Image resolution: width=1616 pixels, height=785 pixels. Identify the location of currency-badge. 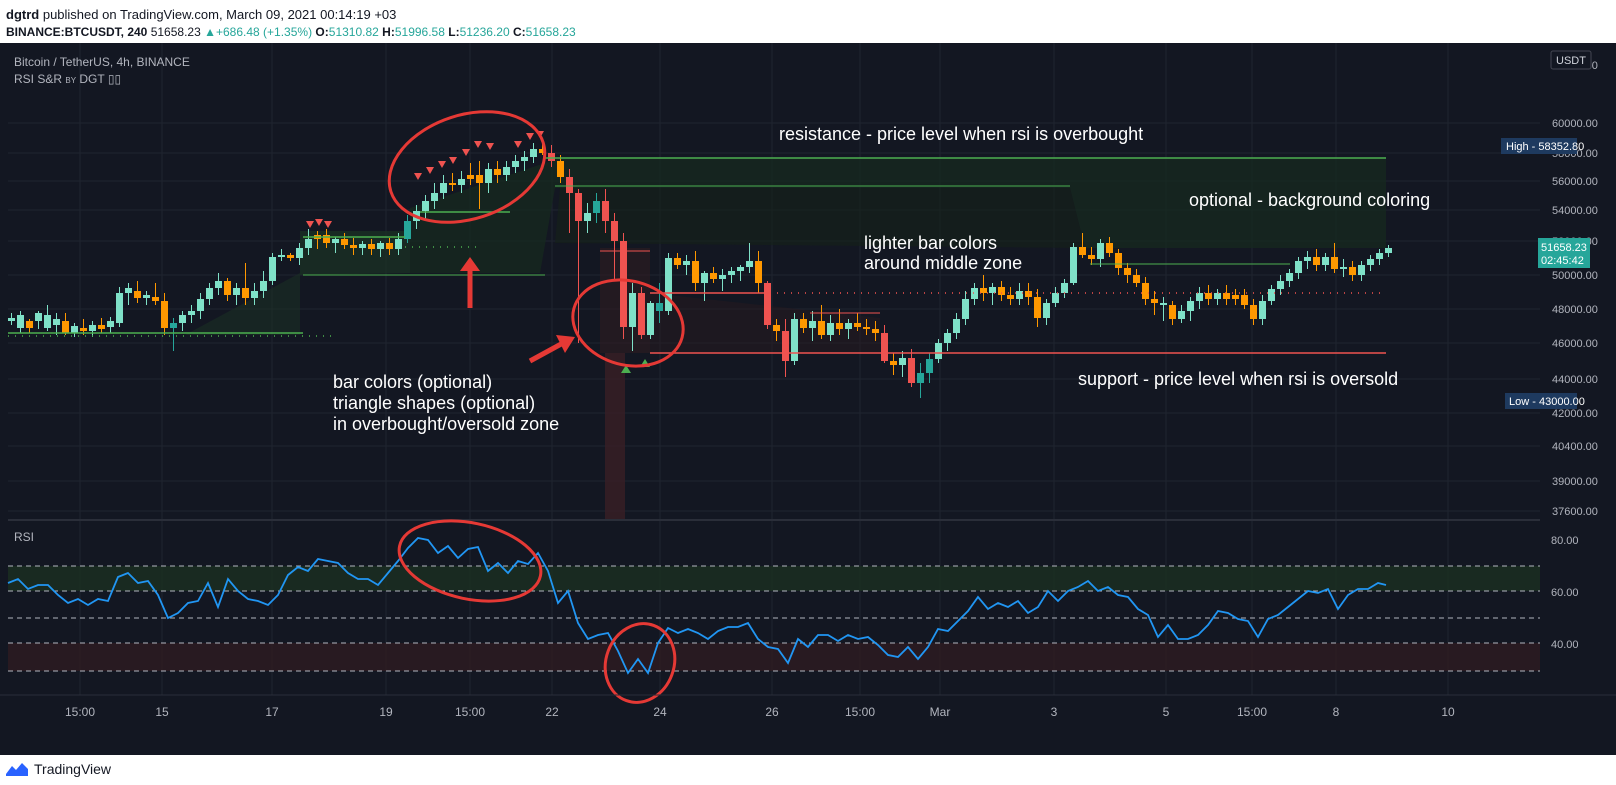
(1571, 60).